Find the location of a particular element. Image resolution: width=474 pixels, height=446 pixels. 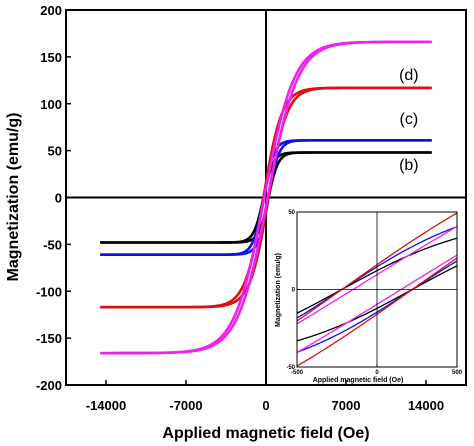

y-tick-label: 150 is located at coordinates (51, 57).